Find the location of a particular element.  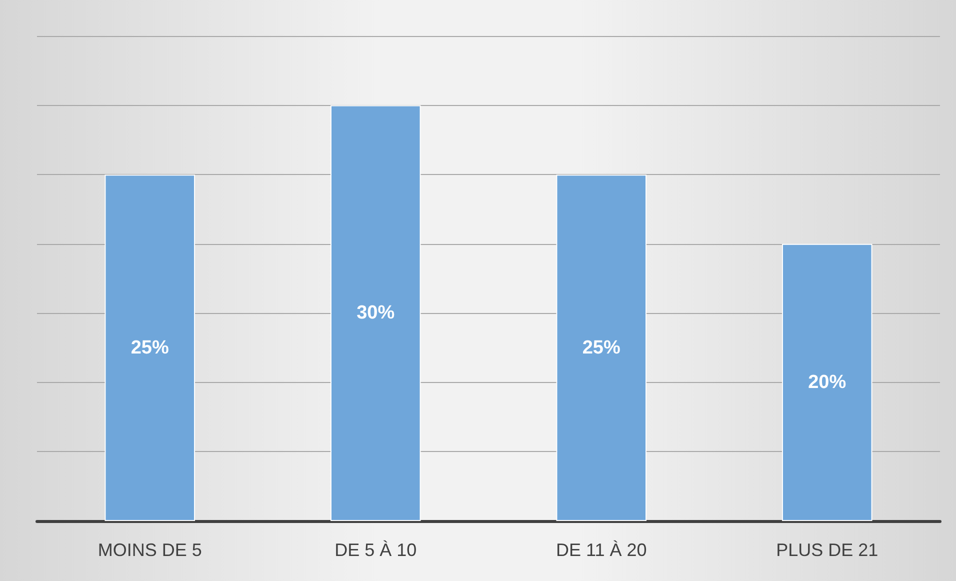

data-label: 30% is located at coordinates (375, 313).